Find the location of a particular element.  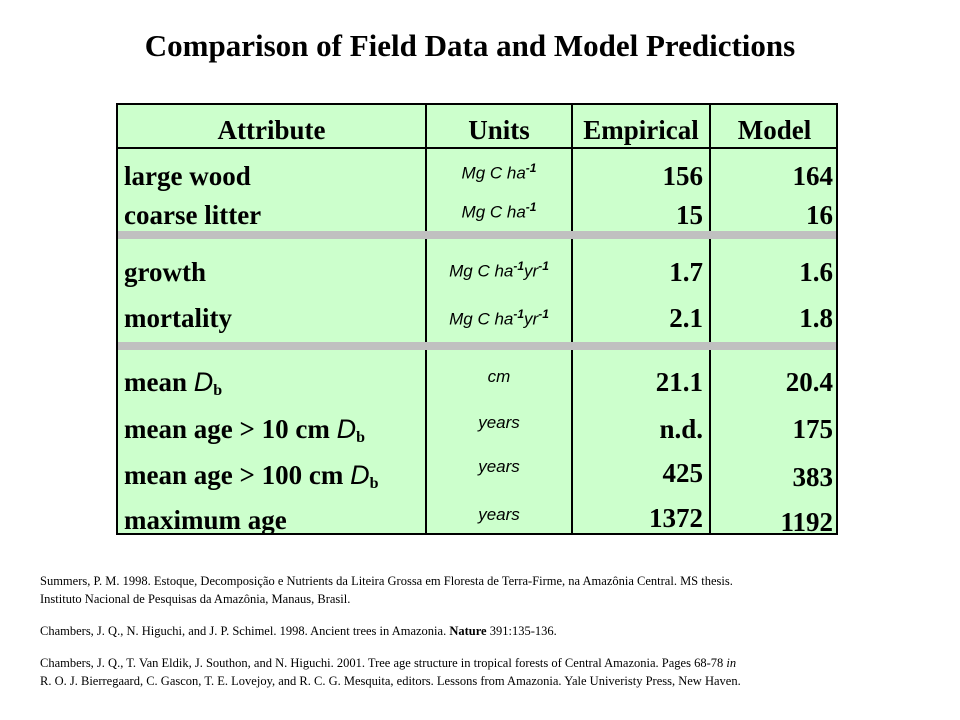

header-attribute: Attribute is located at coordinates (271, 130).